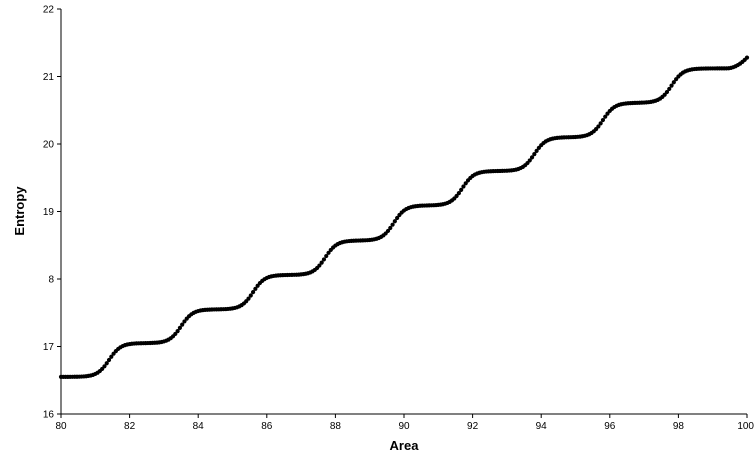 This screenshot has height=457, width=754. What do you see at coordinates (404, 426) in the screenshot?
I see `x-tick-label: 90` at bounding box center [404, 426].